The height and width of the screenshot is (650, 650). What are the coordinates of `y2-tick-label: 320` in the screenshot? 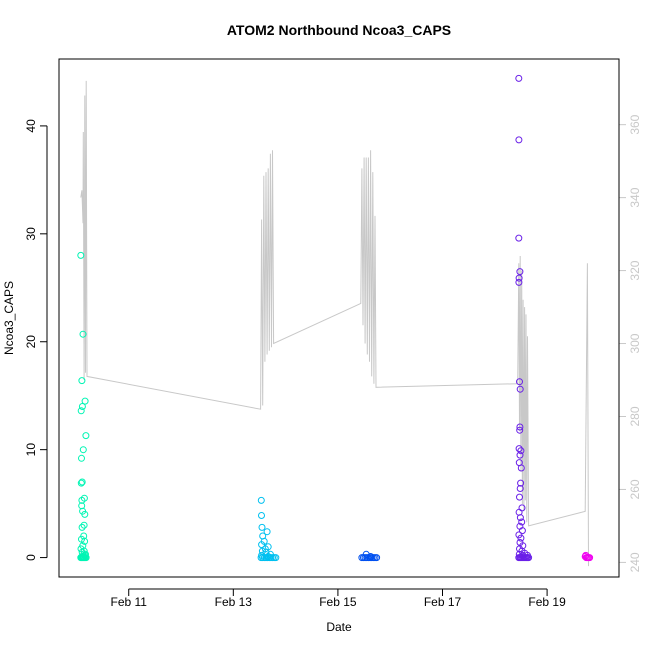 It's located at (635, 270).